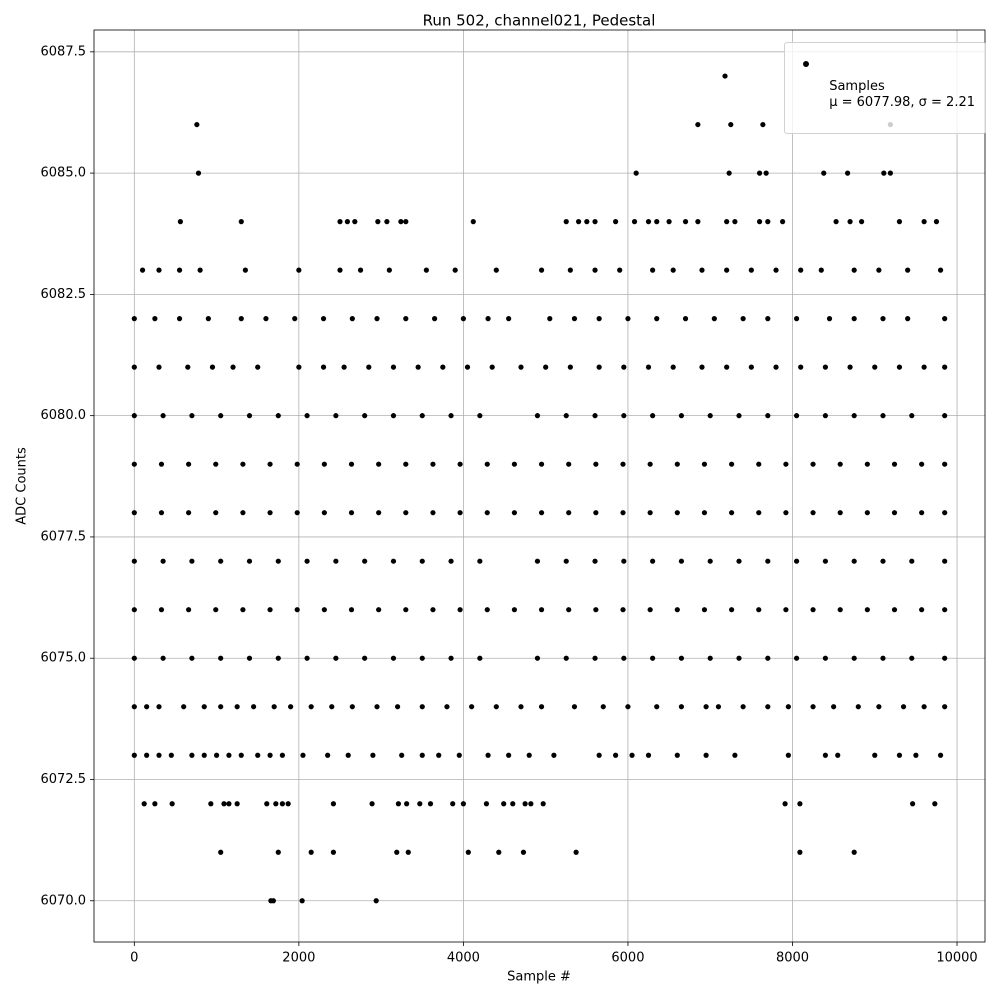 The image size is (1000, 1000). What do you see at coordinates (134, 958) in the screenshot?
I see `x-tick-label: 0` at bounding box center [134, 958].